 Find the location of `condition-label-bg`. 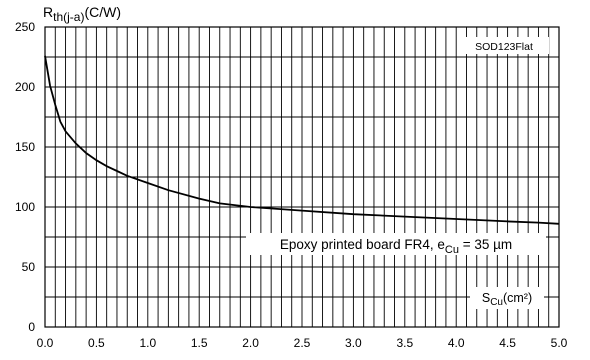

condition-label-bg is located at coordinates (396, 244).